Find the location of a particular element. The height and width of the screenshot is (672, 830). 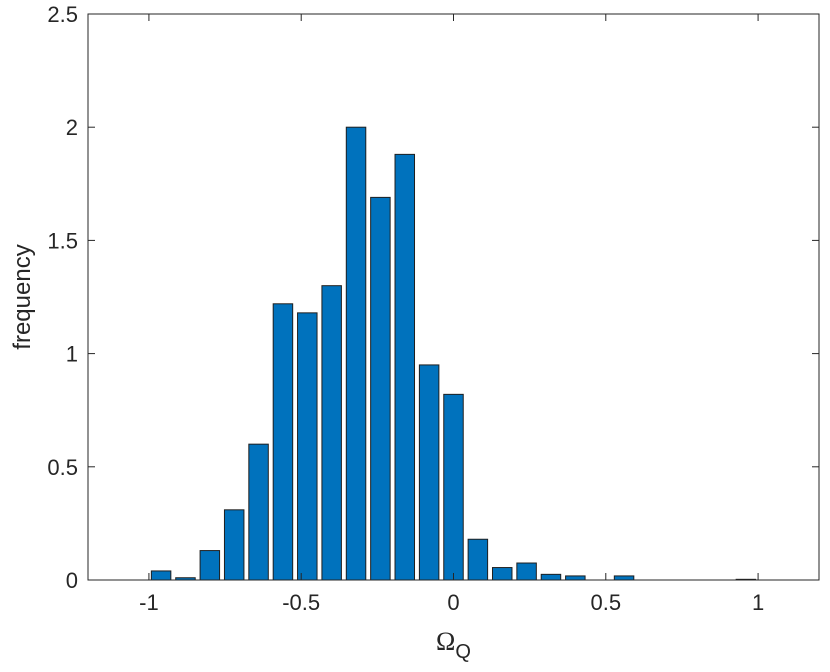

x-tick-label: 0.5 is located at coordinates (605, 602).